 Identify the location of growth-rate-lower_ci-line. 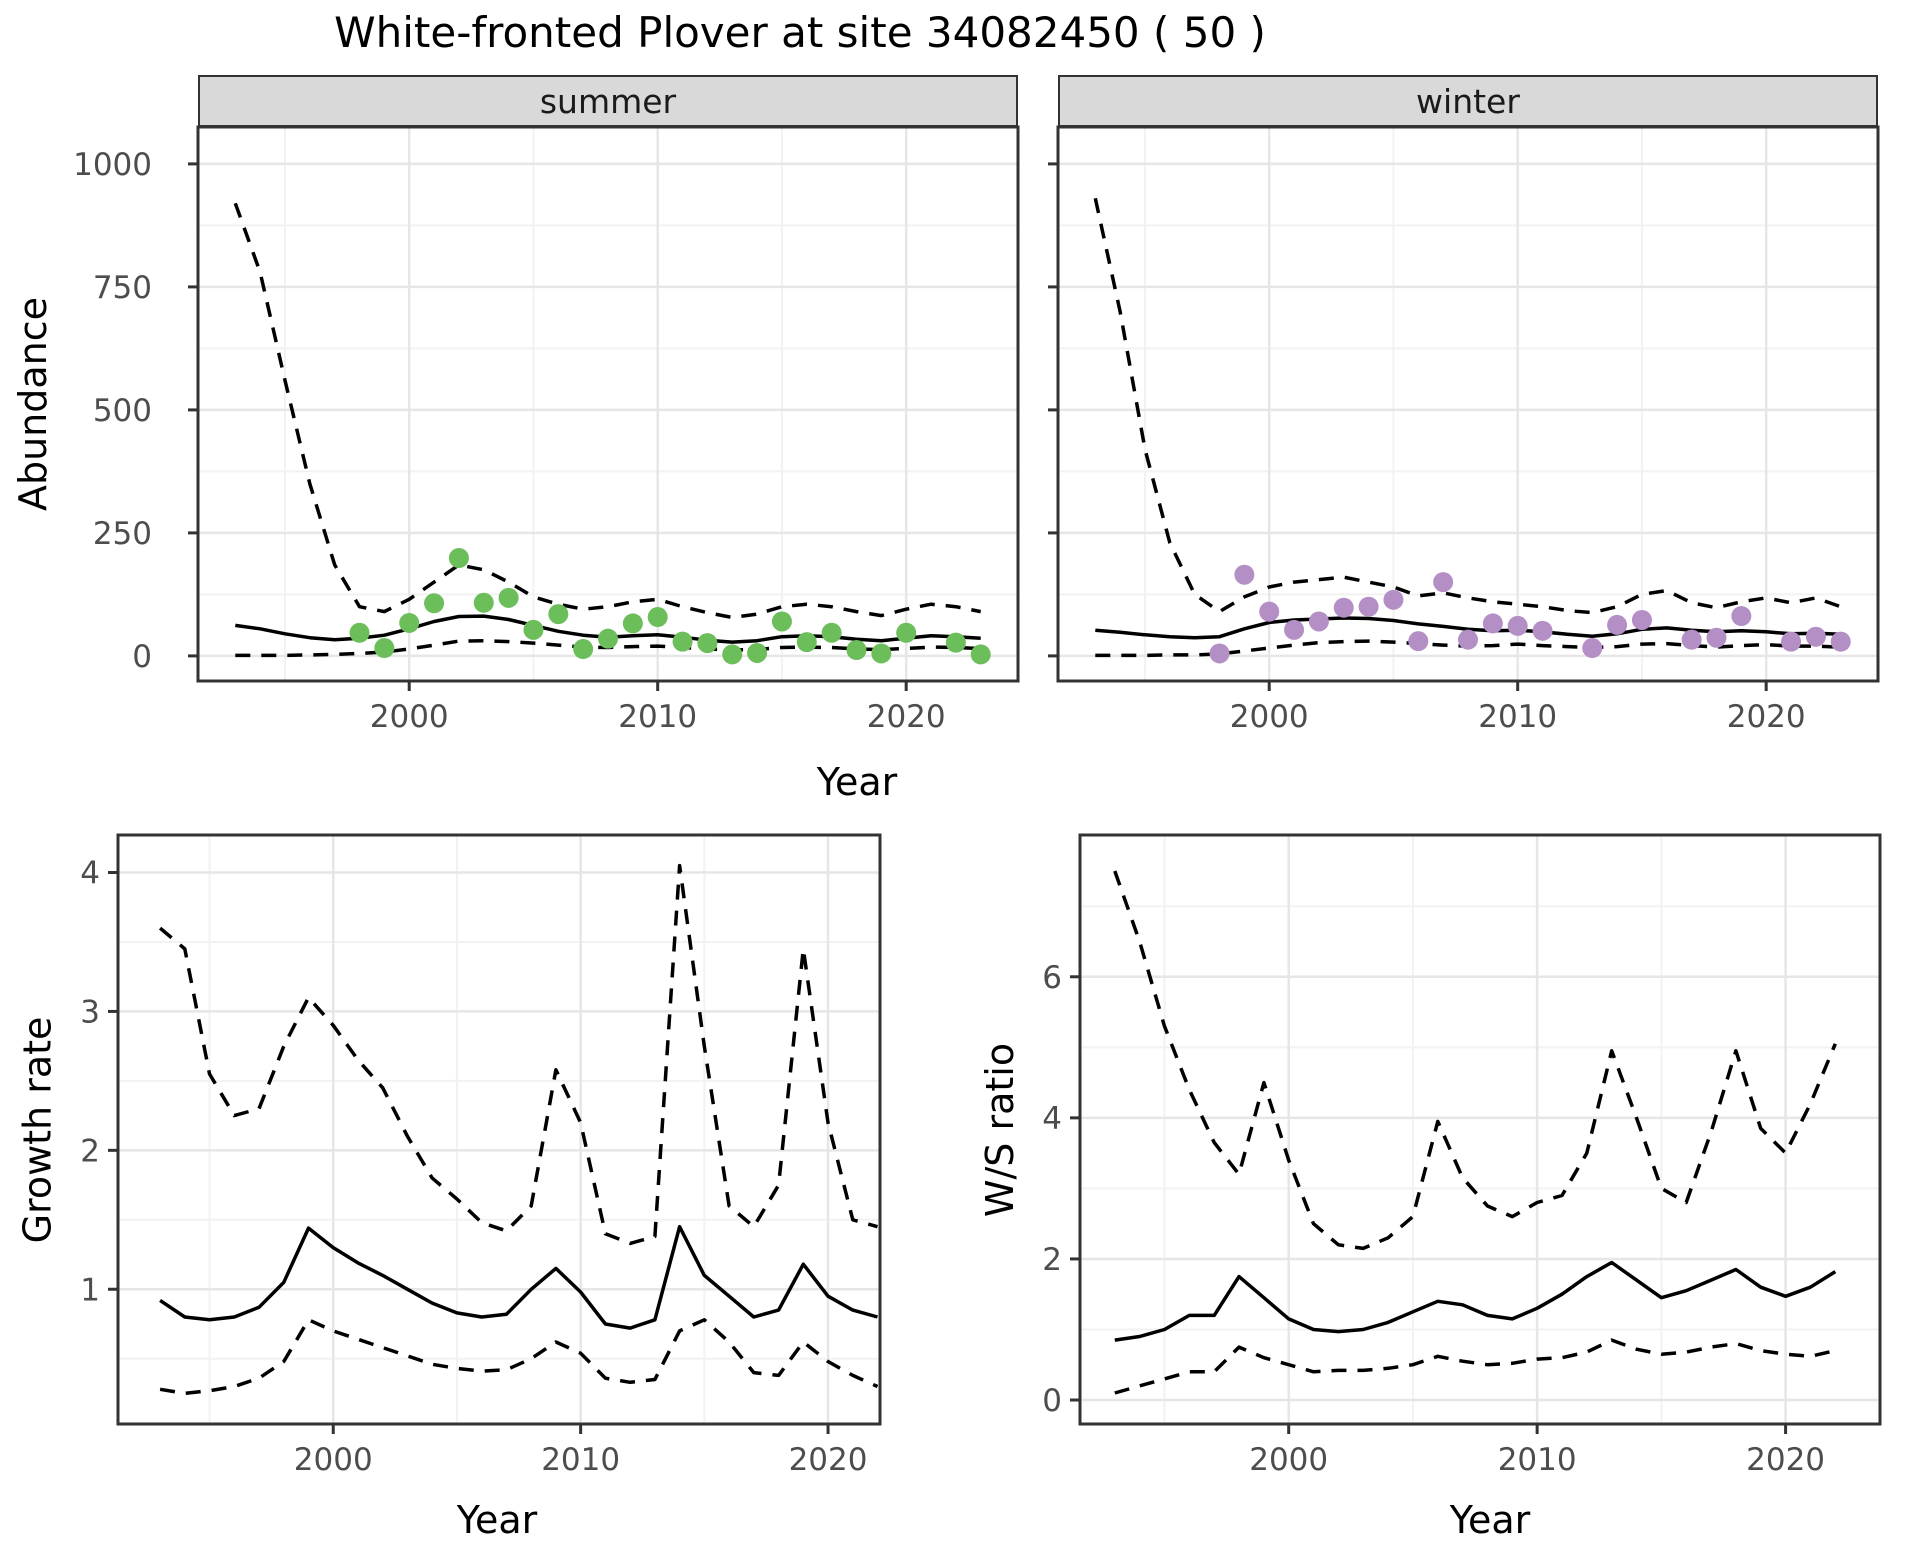
(519, 1357).